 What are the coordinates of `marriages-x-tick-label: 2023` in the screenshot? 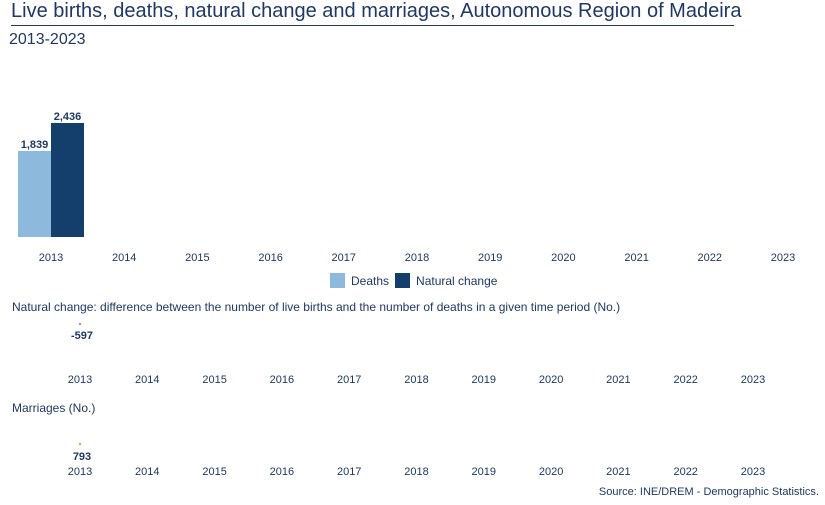 It's located at (753, 472).